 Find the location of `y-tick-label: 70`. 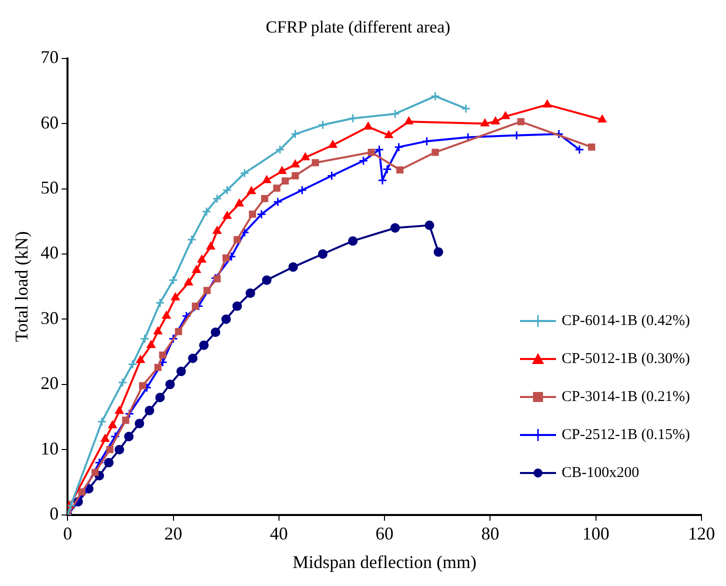

y-tick-label: 70 is located at coordinates (49, 57).